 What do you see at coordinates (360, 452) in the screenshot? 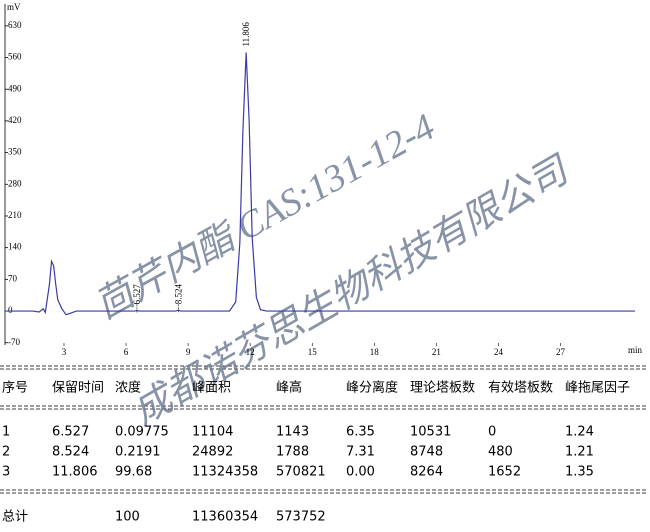
I see `table-cell: 7.31` at bounding box center [360, 452].